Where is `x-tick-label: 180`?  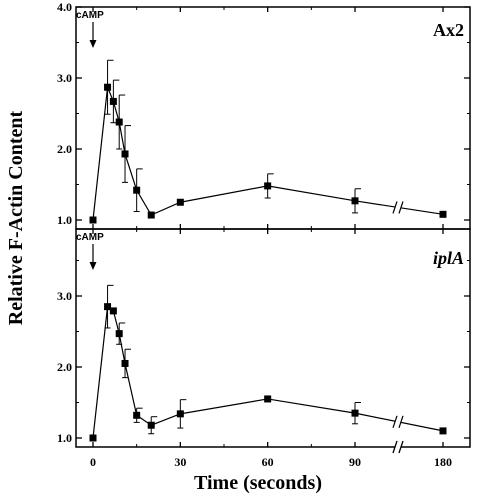 x-tick-label: 180 is located at coordinates (443, 462).